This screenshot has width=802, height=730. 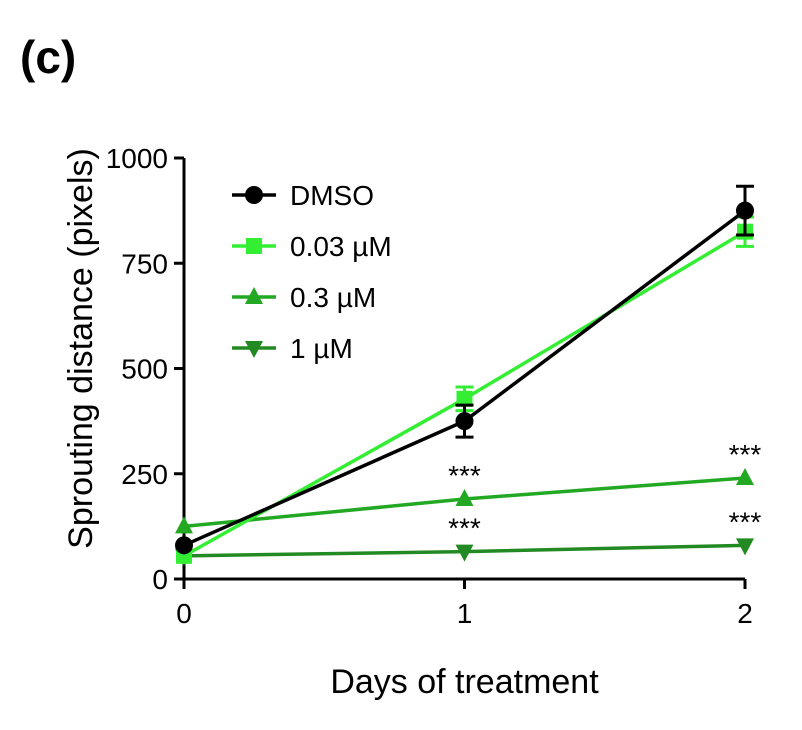 What do you see at coordinates (48, 57) in the screenshot?
I see `panel-label: (c)` at bounding box center [48, 57].